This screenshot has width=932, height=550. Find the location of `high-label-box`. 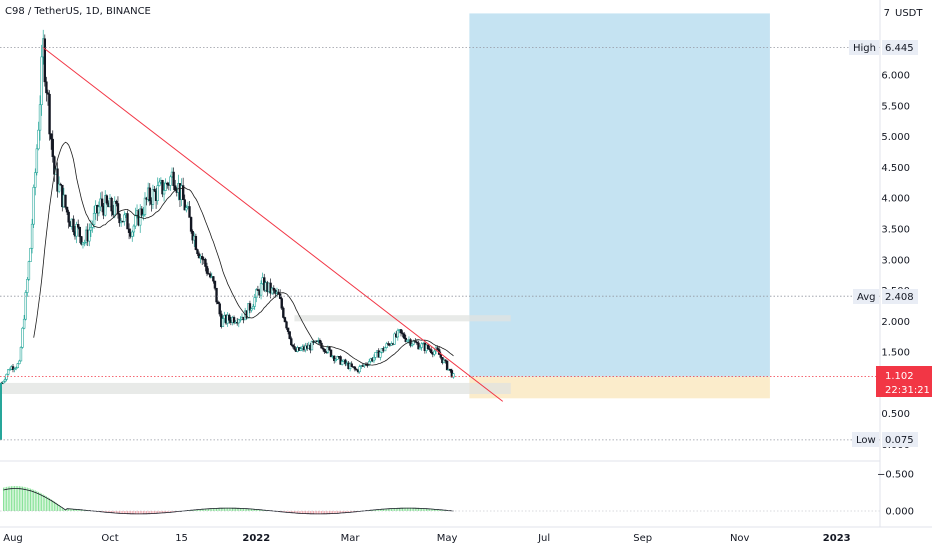

high-label-box is located at coordinates (864, 47).